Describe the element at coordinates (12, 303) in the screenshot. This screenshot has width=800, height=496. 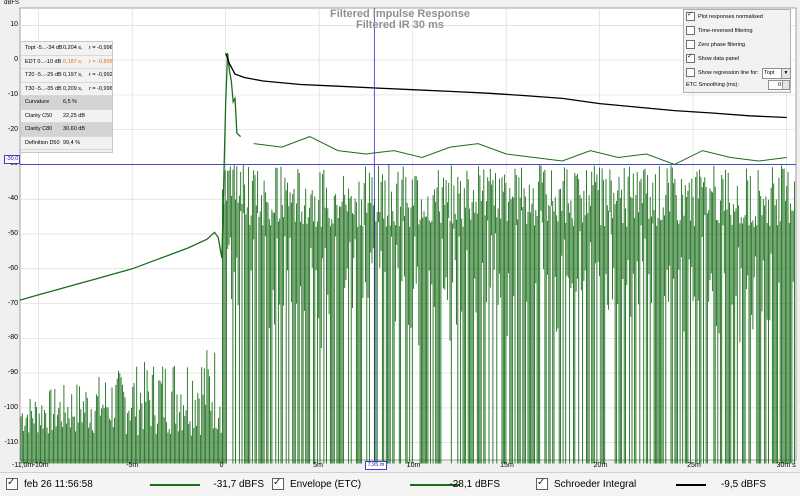
I see `y-tick-label: -70` at that location.